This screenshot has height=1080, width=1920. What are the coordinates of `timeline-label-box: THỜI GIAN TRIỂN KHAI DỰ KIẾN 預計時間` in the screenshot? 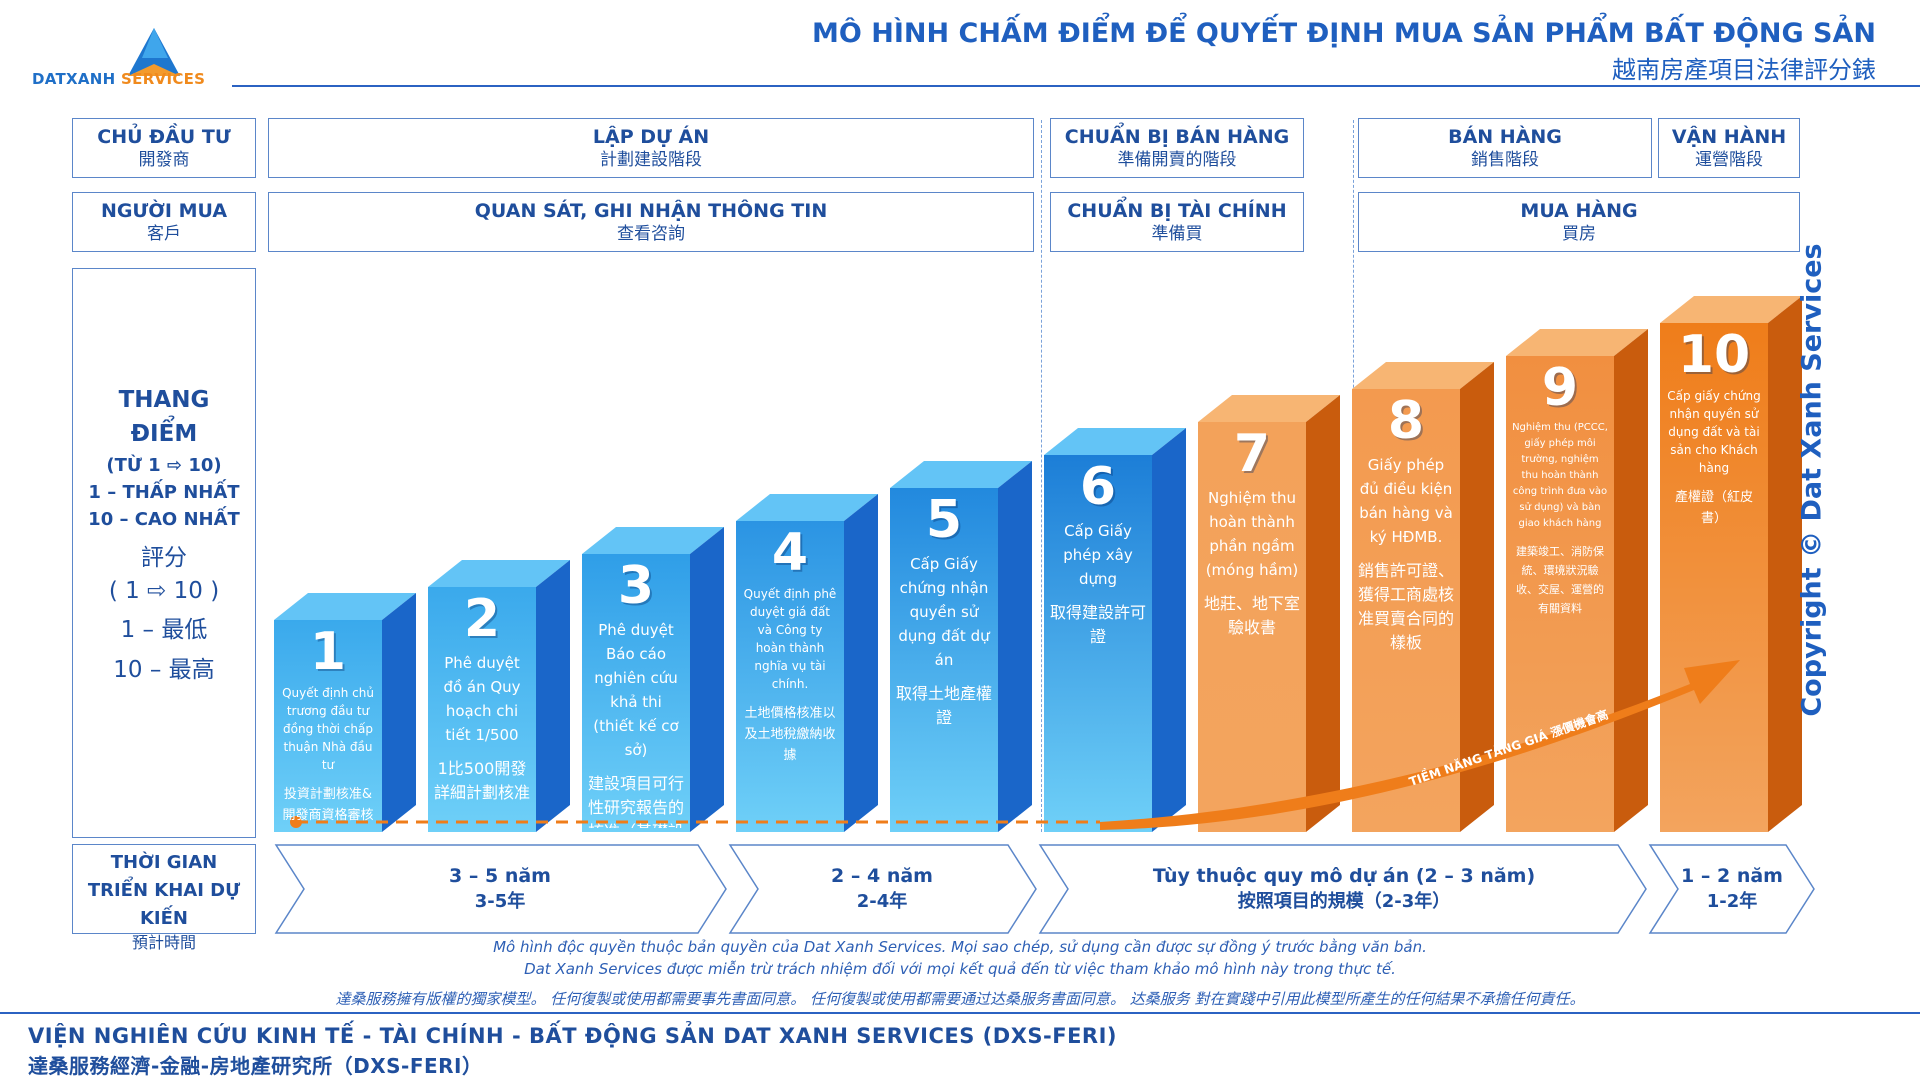 It's located at (164, 898).